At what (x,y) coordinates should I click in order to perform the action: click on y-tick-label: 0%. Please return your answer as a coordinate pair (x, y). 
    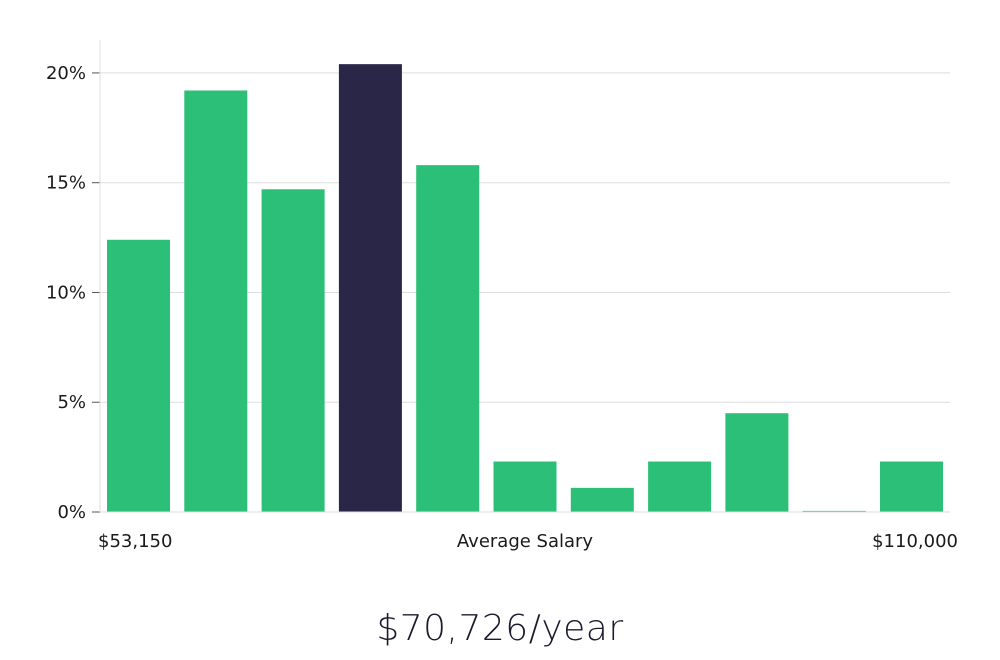
    Looking at the image, I should click on (71, 512).